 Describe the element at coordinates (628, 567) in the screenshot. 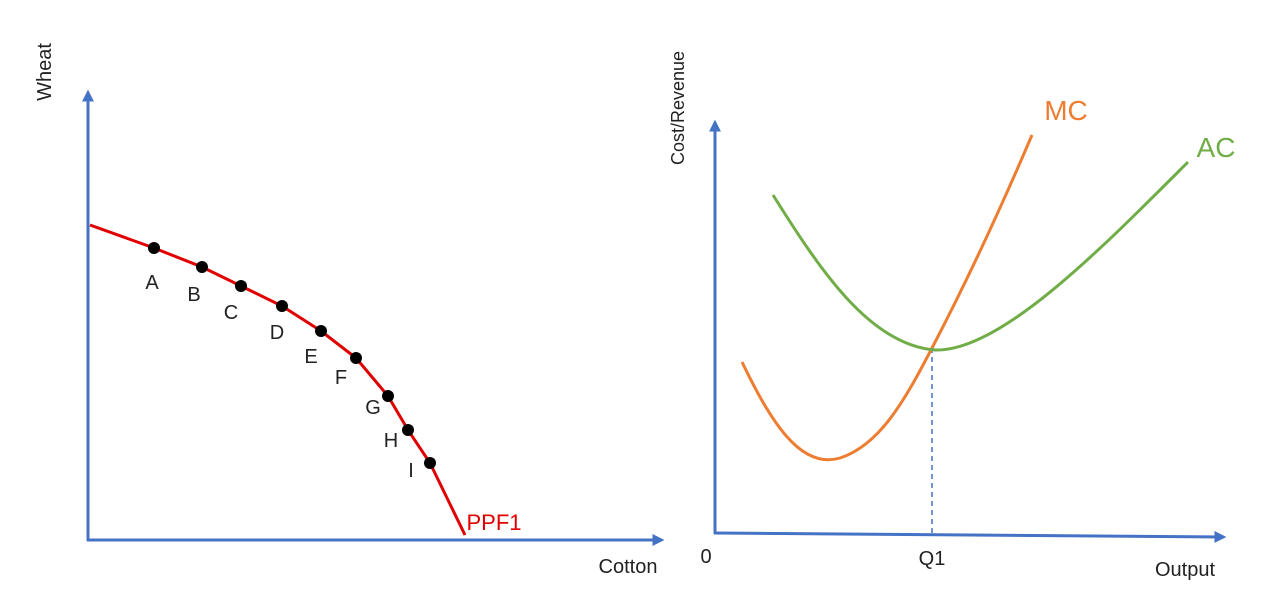

I see `x-axis-label: Cotton` at that location.